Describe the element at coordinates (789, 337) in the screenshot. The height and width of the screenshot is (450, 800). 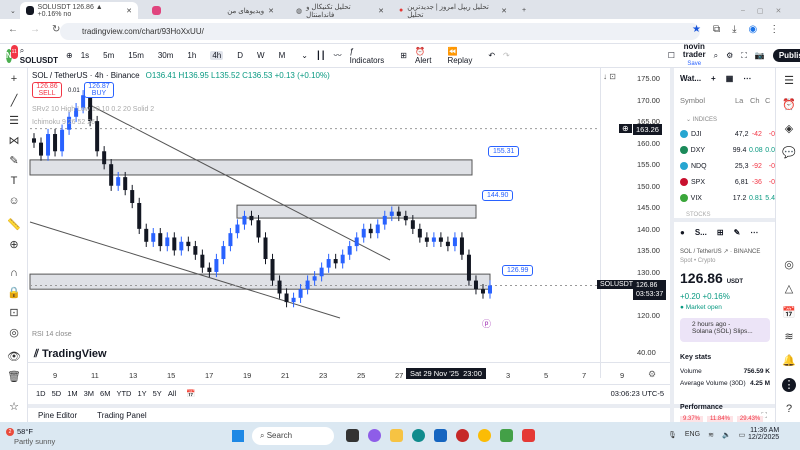
I see `streams-icon: ≋` at that location.